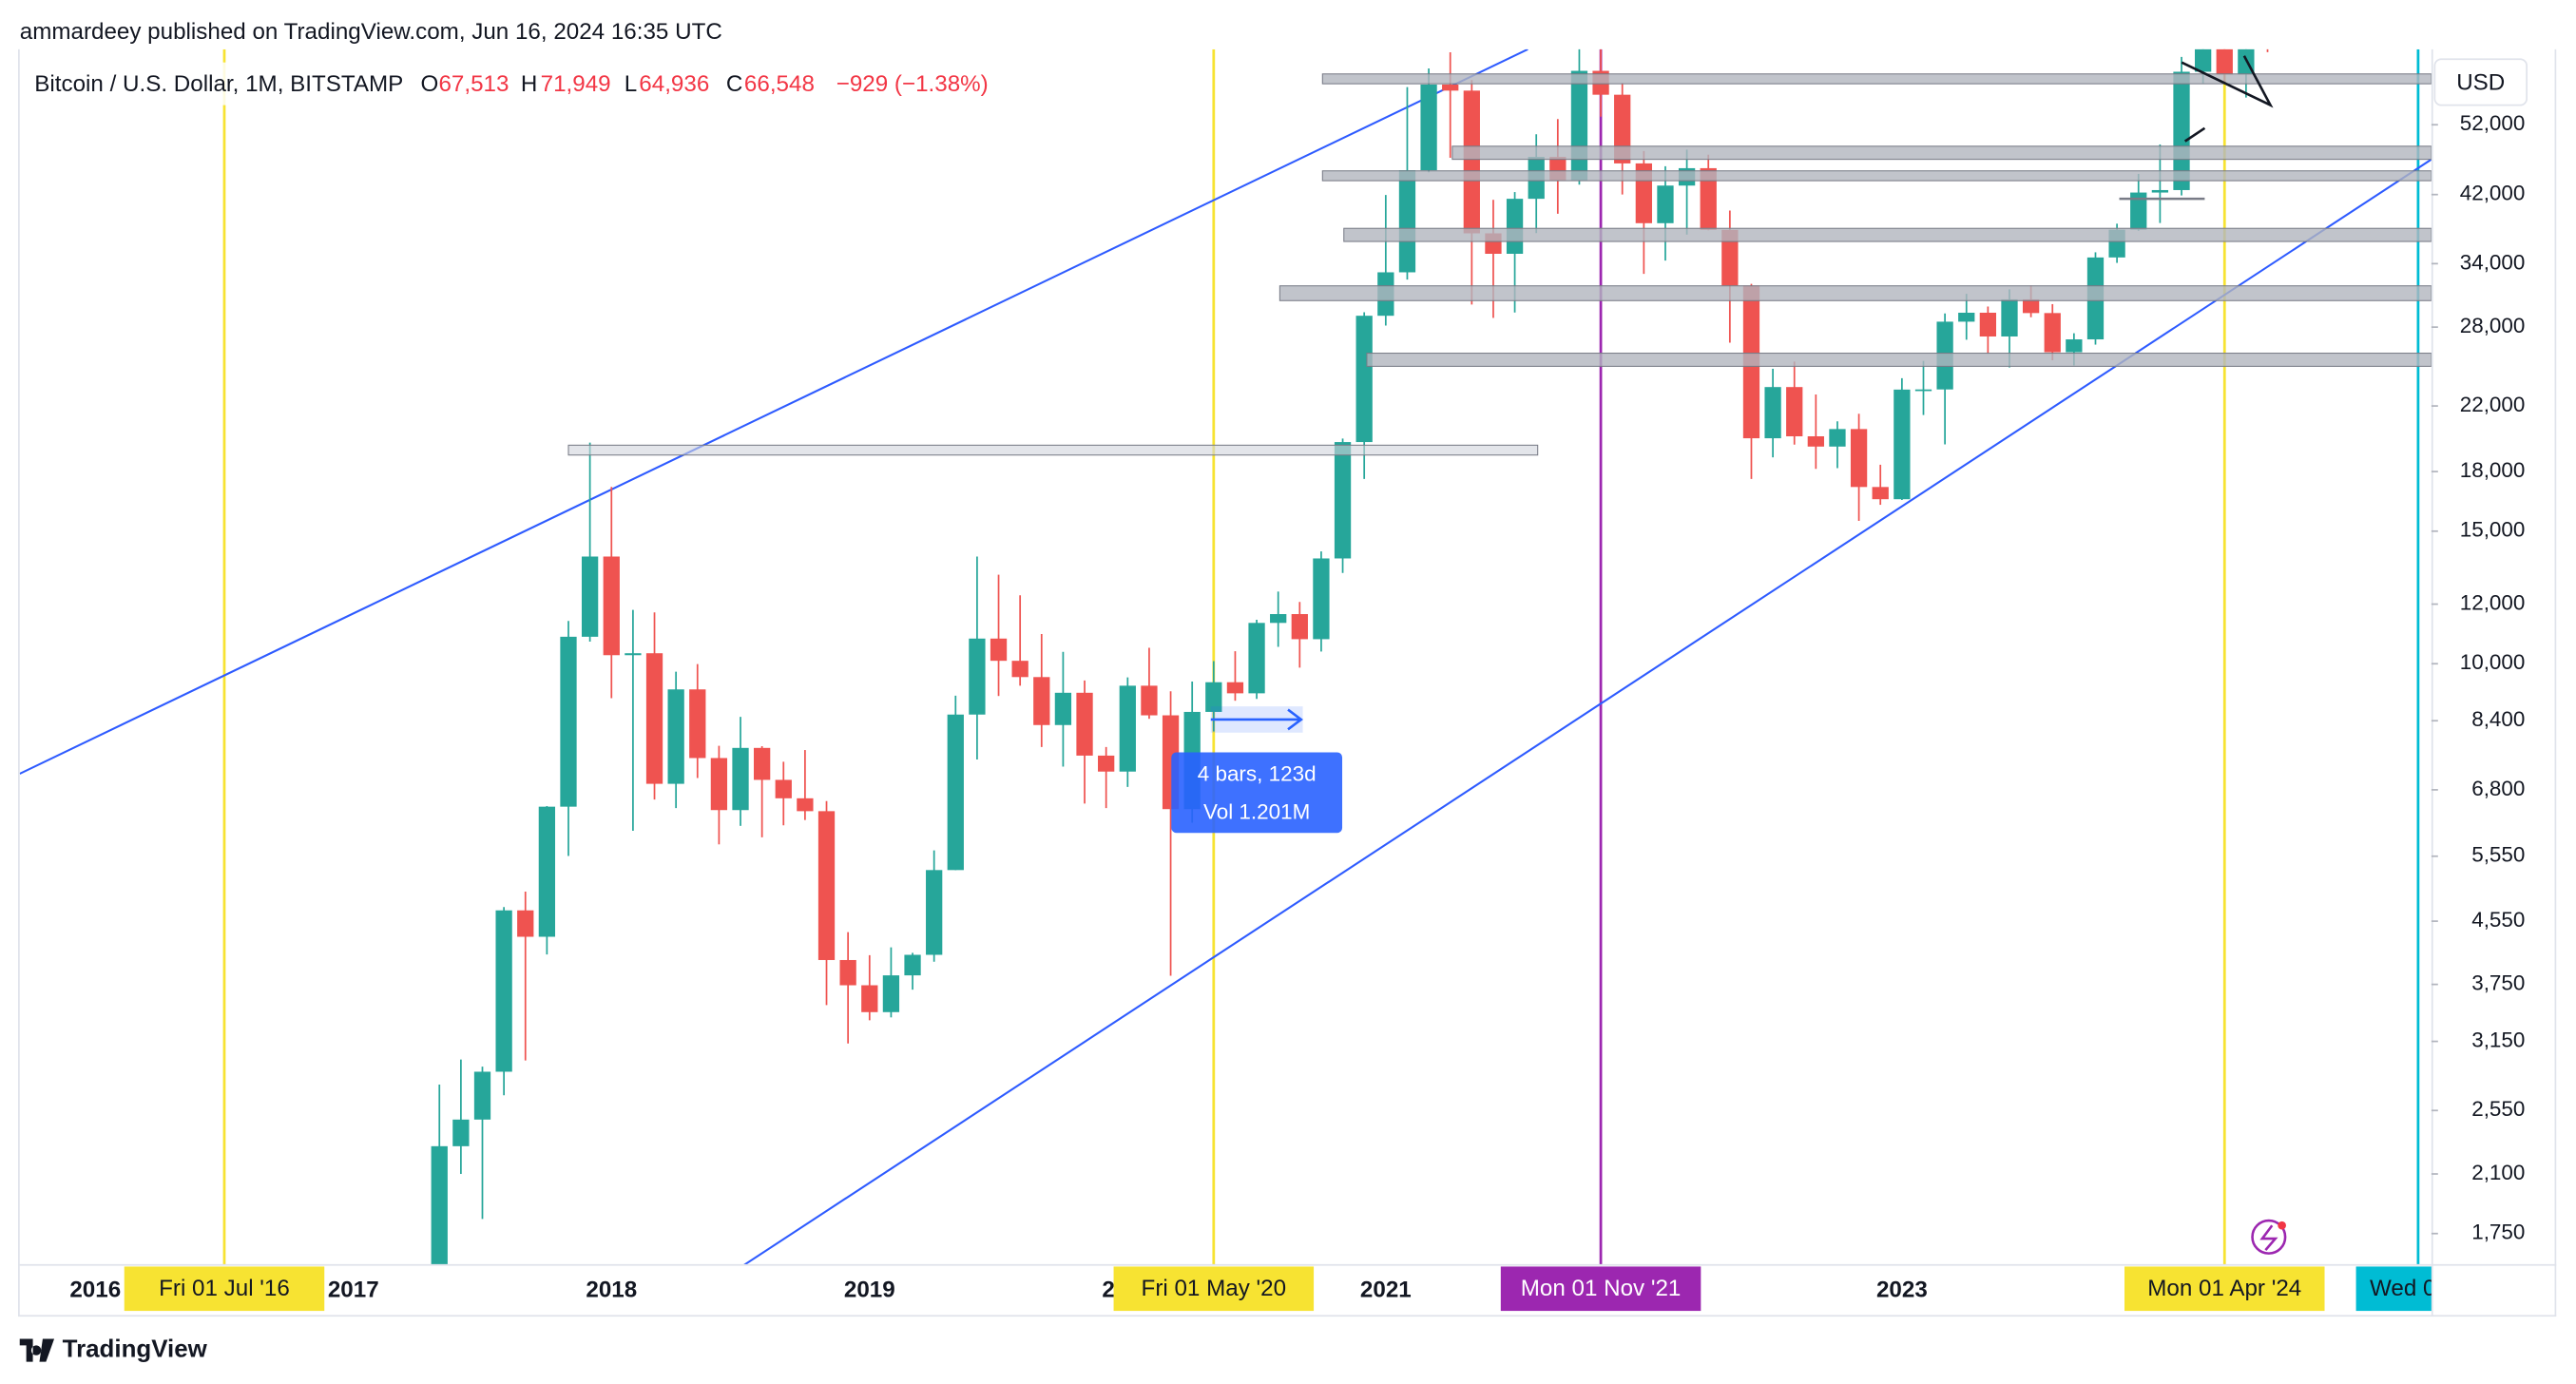 Image resolution: width=2576 pixels, height=1384 pixels. What do you see at coordinates (2498, 1232) in the screenshot?
I see `y-tick-label: 1,750` at bounding box center [2498, 1232].